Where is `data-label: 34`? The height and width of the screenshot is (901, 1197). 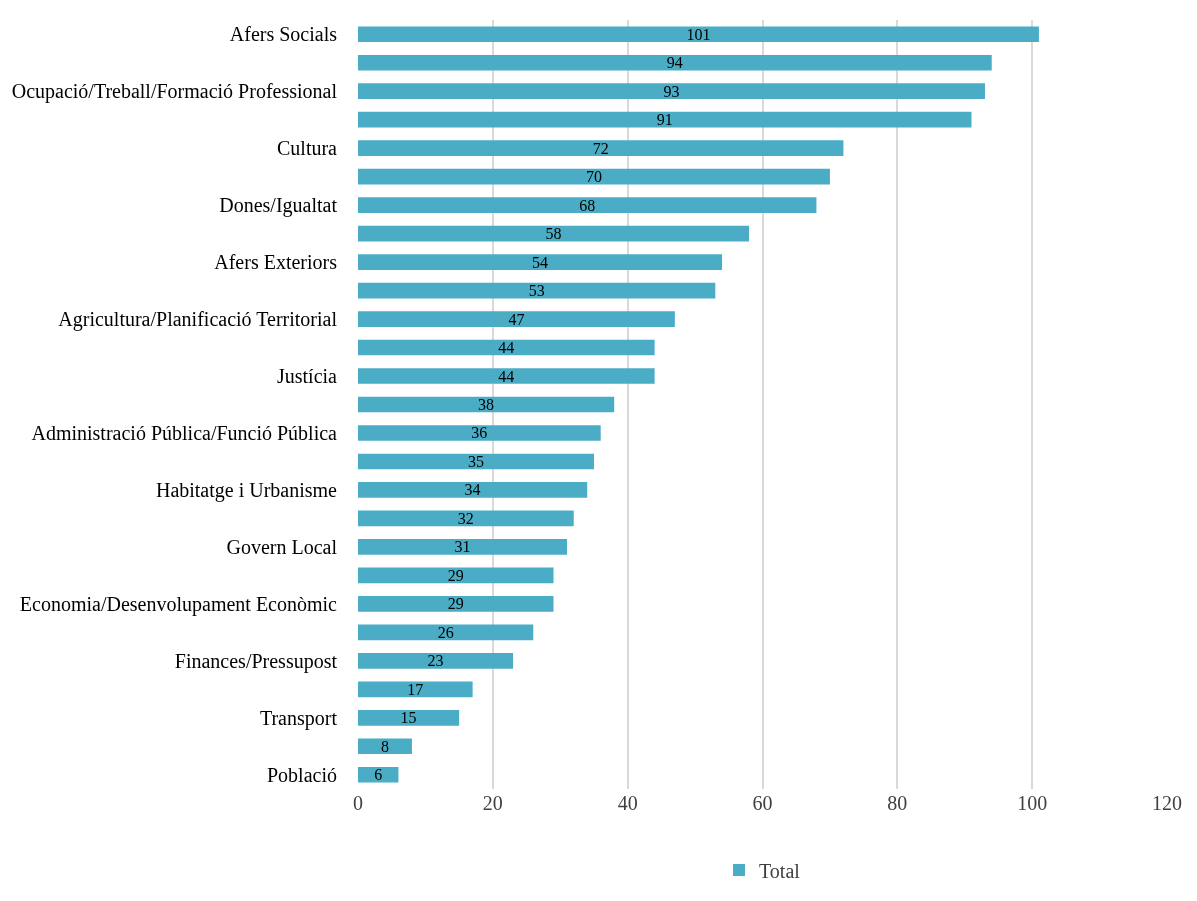 data-label: 34 is located at coordinates (472, 490).